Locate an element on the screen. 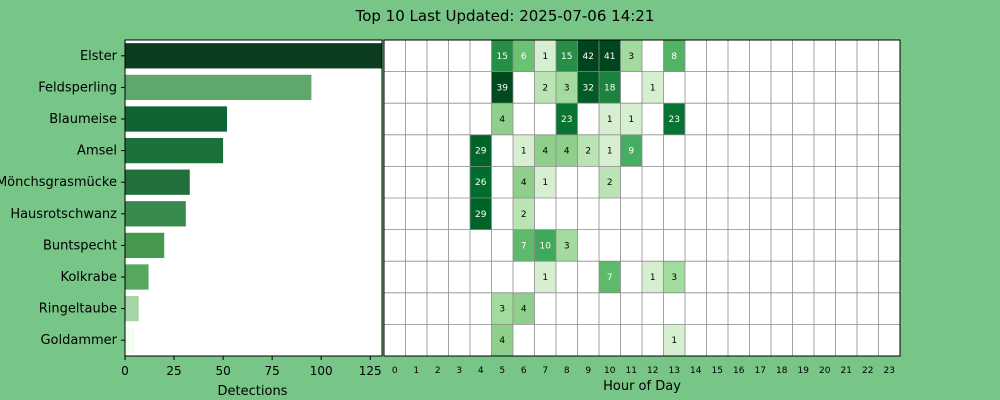 The image size is (1000, 400). heatmap-cell-value: 6 is located at coordinates (524, 57).